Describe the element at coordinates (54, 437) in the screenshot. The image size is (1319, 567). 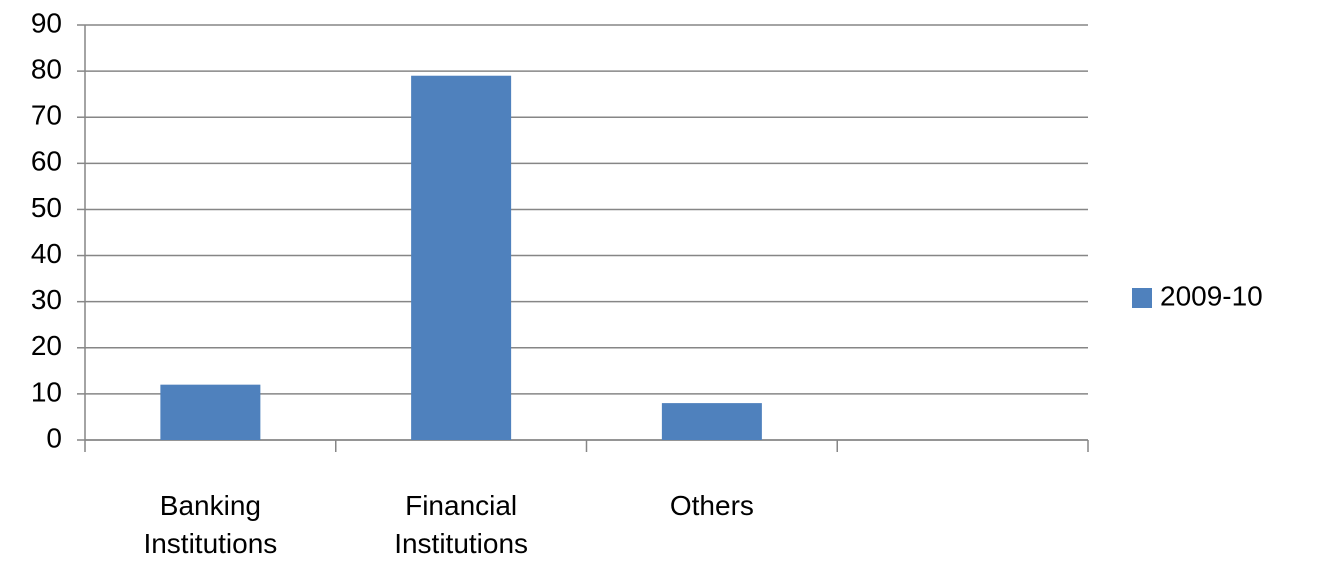
I see `y-tick-label: 0` at that location.